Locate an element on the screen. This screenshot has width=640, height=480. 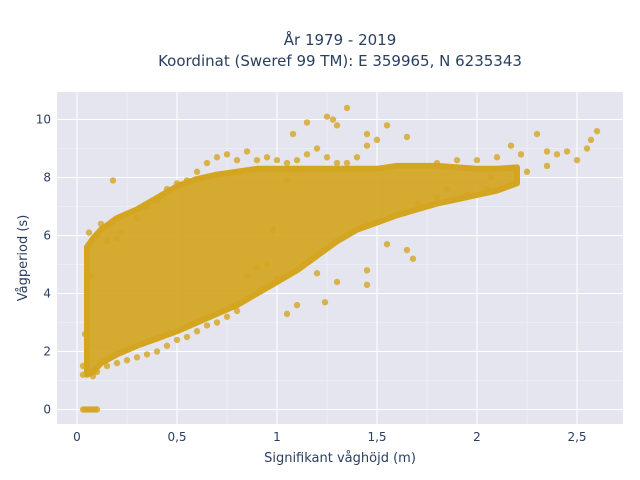
y-tick-label: 2 is located at coordinates (47, 352).